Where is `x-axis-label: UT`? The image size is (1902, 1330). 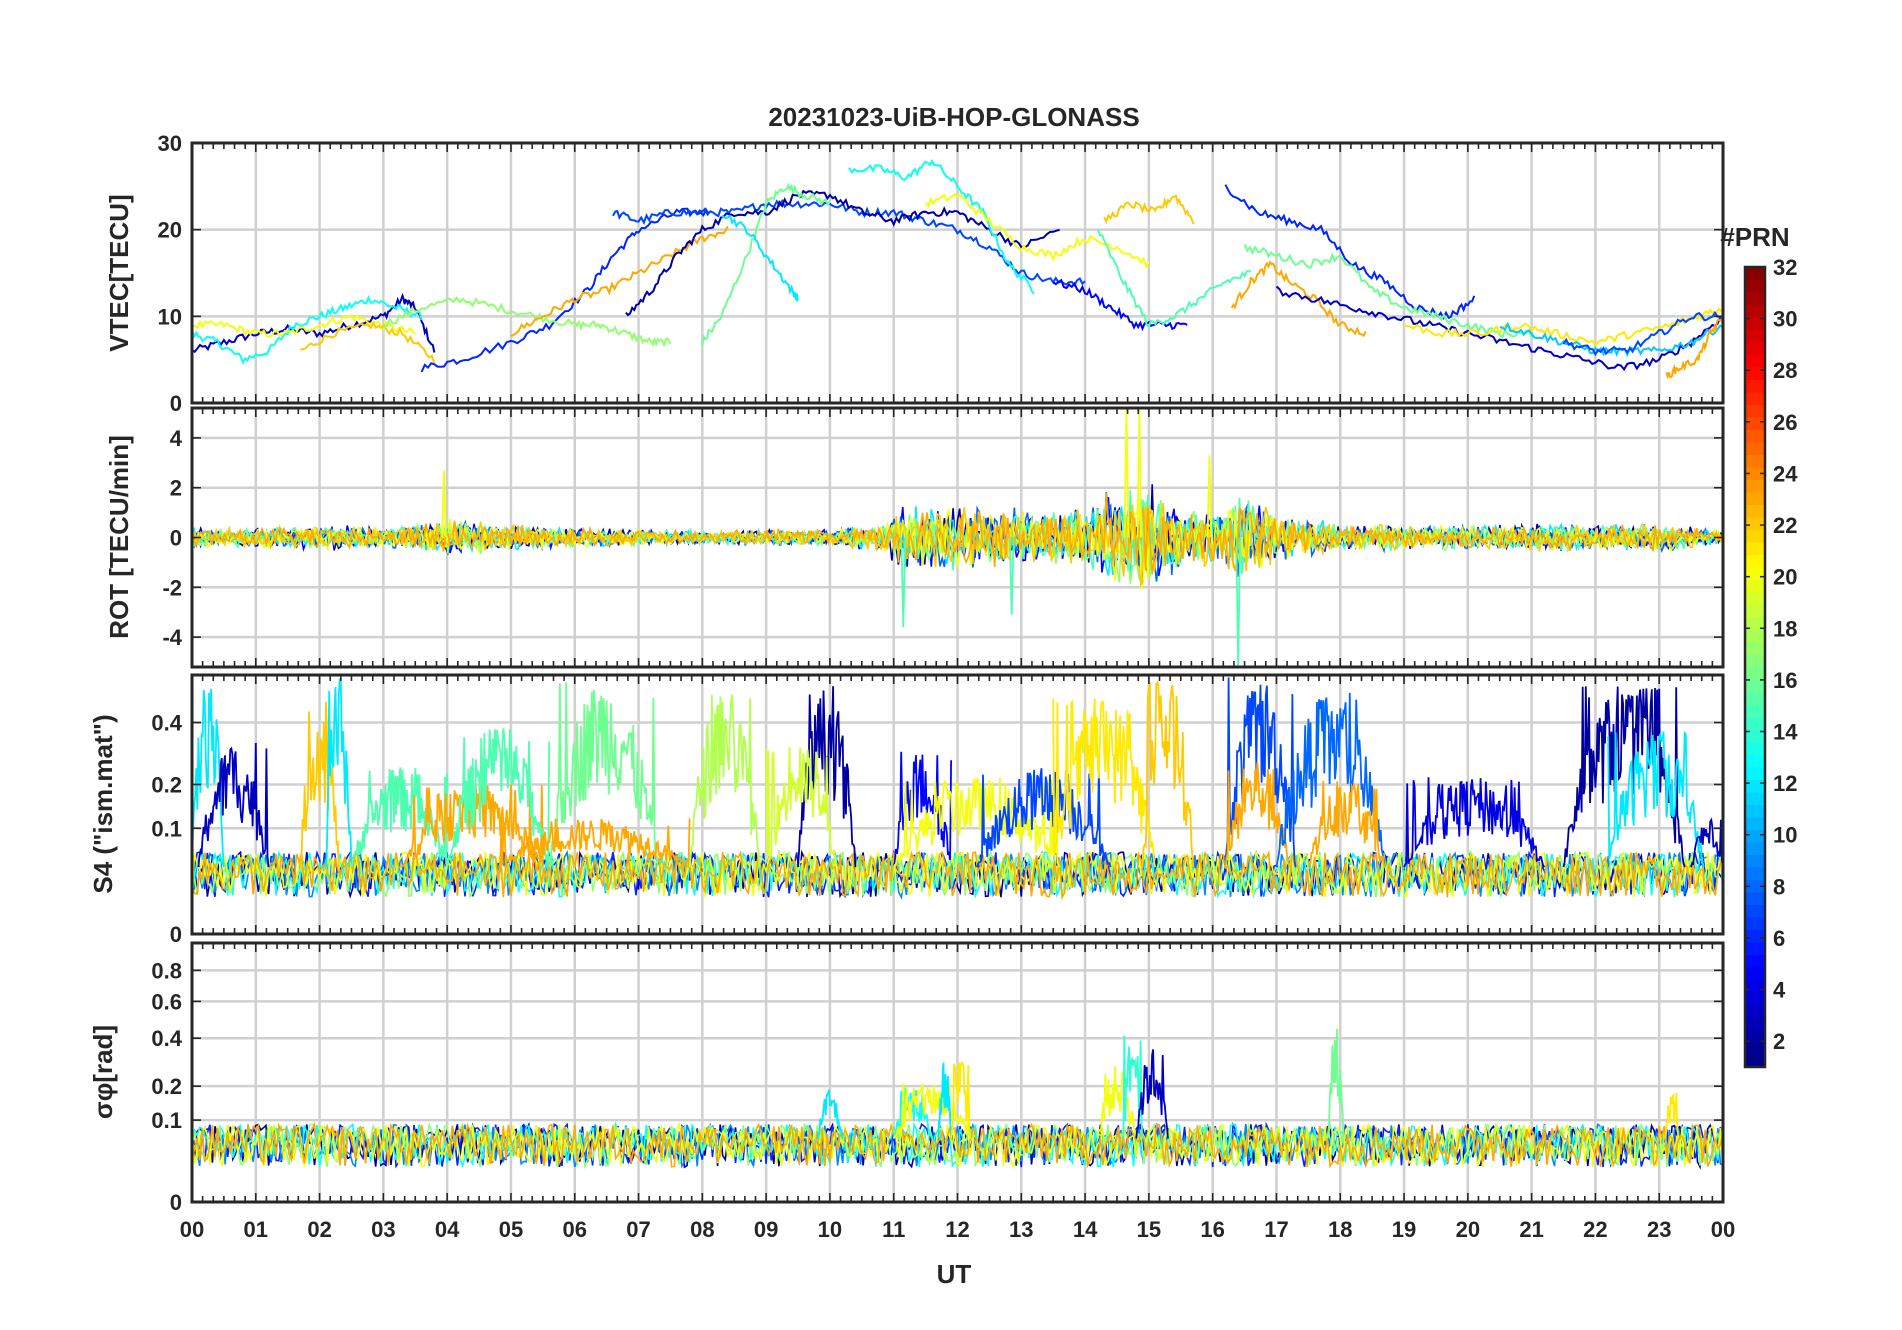 x-axis-label: UT is located at coordinates (954, 1274).